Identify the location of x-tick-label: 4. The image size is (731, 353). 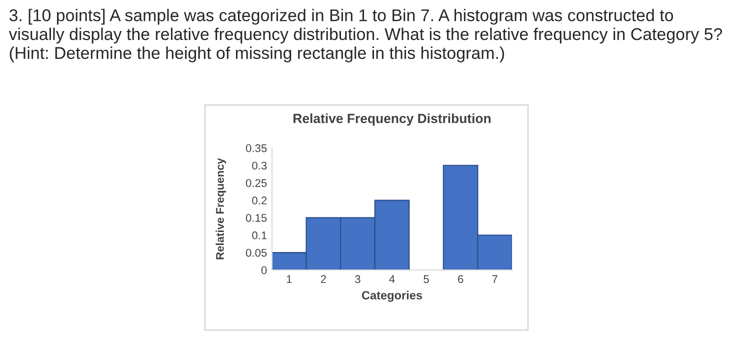
(392, 279).